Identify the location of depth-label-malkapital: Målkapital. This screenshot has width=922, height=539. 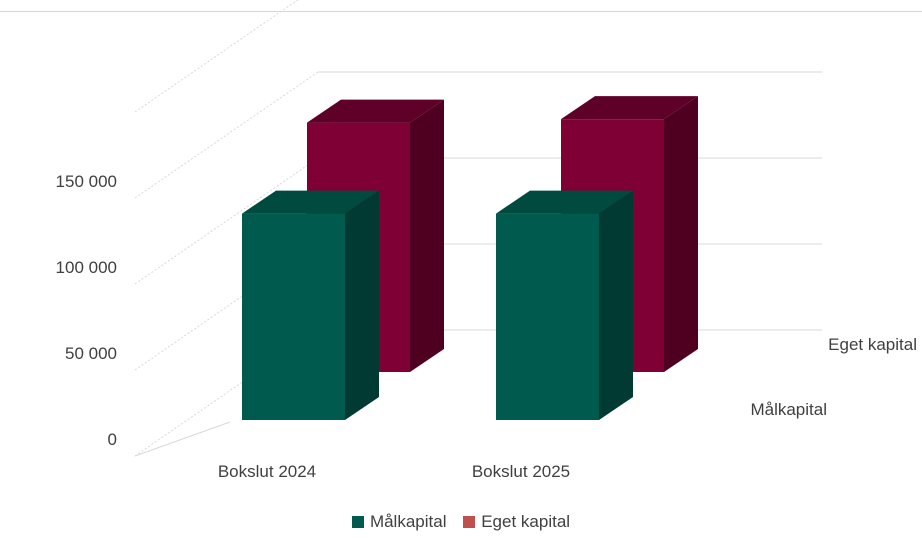
(788, 409).